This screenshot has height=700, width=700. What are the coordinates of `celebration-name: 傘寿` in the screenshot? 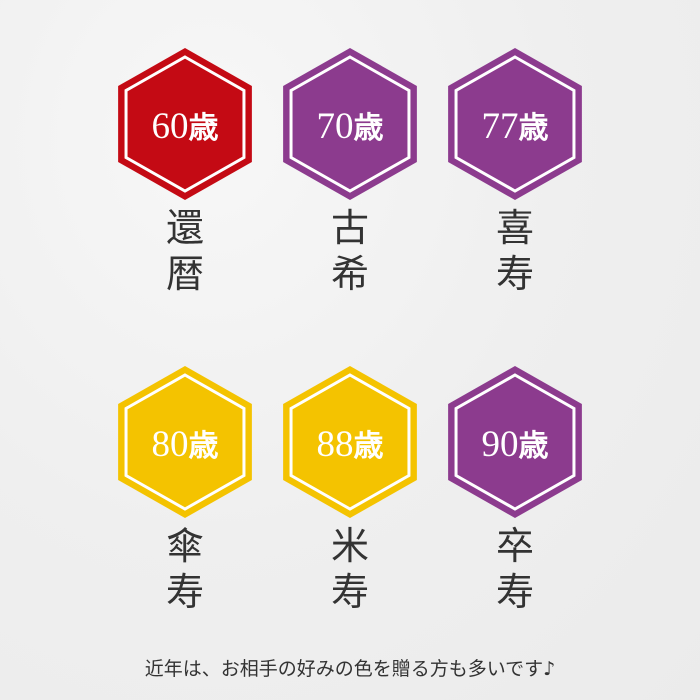 It's located at (184, 569).